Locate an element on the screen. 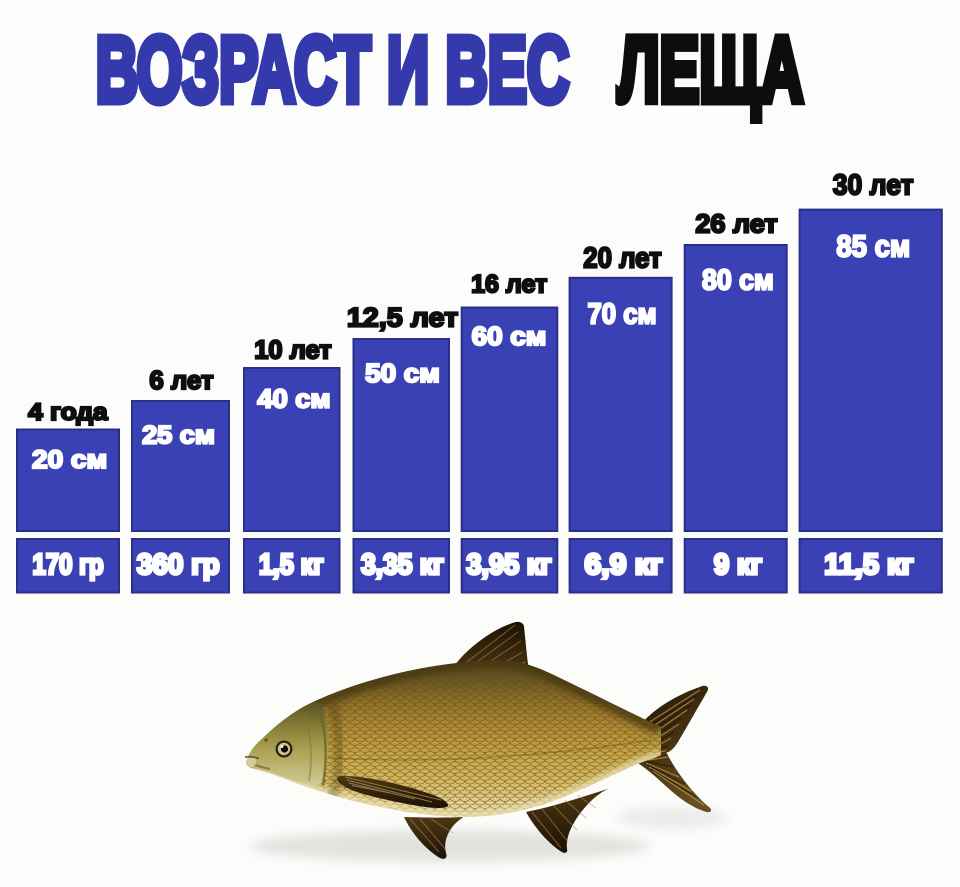 Image resolution: width=960 pixels, height=887 pixels. svg-text: 6 лет is located at coordinates (181, 381).